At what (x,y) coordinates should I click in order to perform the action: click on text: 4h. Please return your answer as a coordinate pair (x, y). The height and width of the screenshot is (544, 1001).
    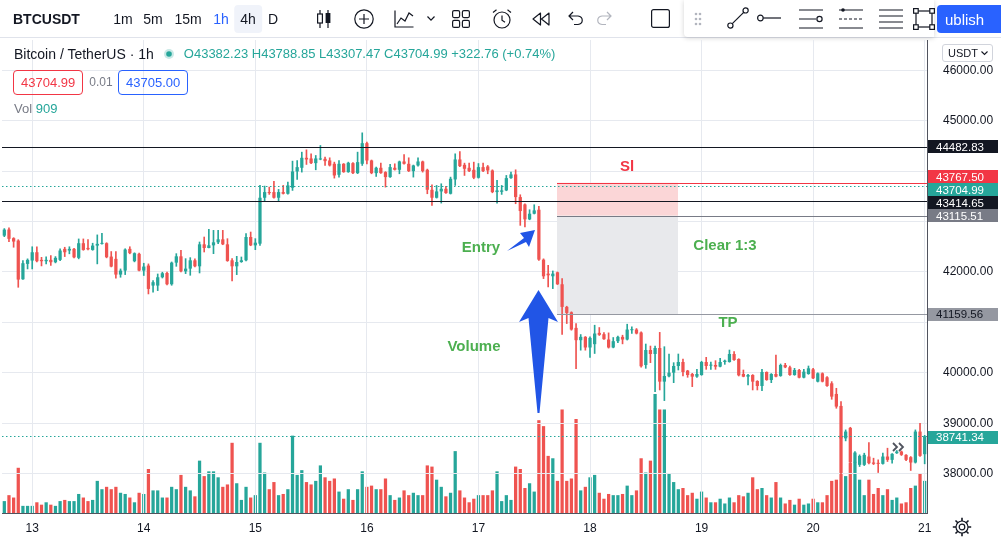
    Looking at the image, I should click on (248, 19).